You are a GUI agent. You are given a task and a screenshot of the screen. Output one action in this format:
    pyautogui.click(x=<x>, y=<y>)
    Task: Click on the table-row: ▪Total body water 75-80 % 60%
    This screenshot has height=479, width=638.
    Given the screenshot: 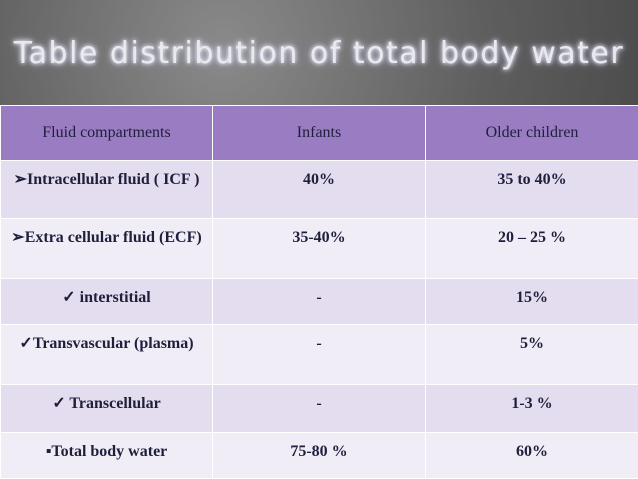 What is the action you would take?
    pyautogui.click(x=319, y=455)
    